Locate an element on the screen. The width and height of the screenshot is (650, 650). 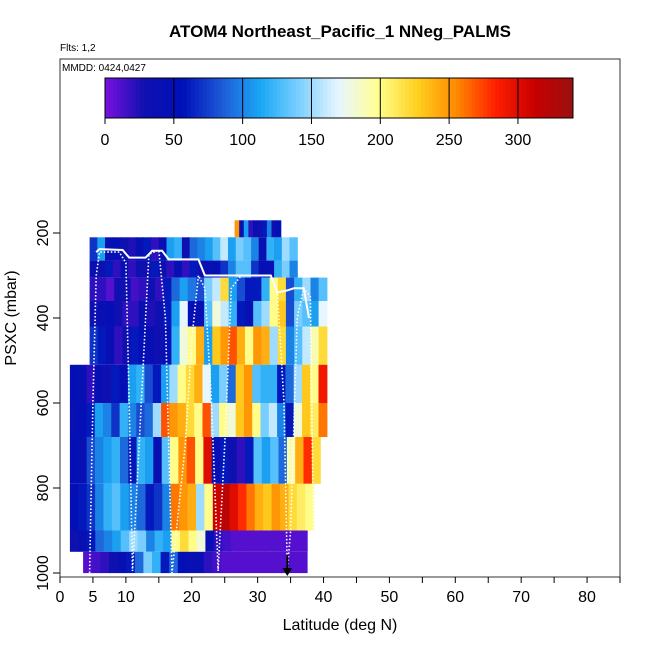
x-tick-label: 50 is located at coordinates (390, 597).